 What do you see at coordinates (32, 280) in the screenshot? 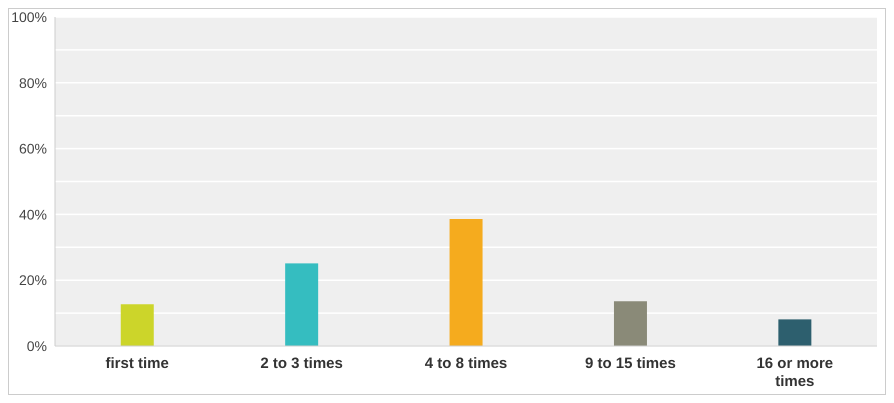
I see `y-tick-label: 20%` at bounding box center [32, 280].